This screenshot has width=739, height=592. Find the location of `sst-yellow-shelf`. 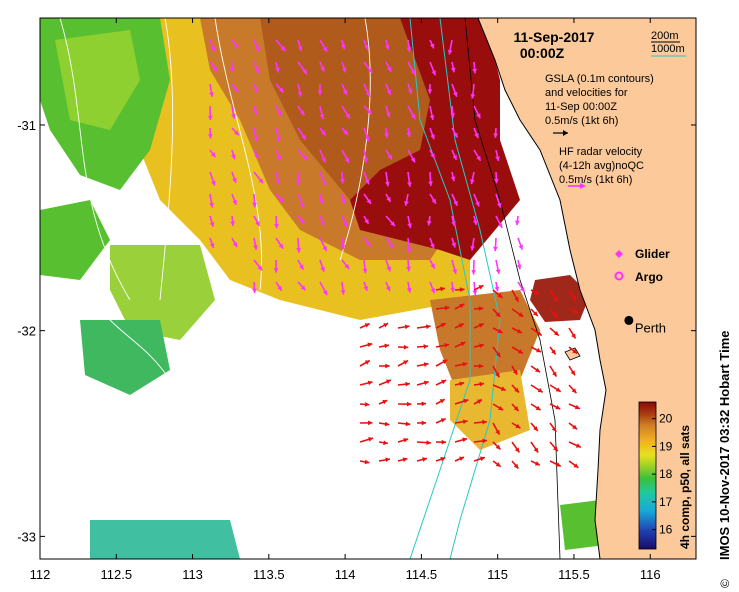

sst-yellow-shelf is located at coordinates (490, 410).